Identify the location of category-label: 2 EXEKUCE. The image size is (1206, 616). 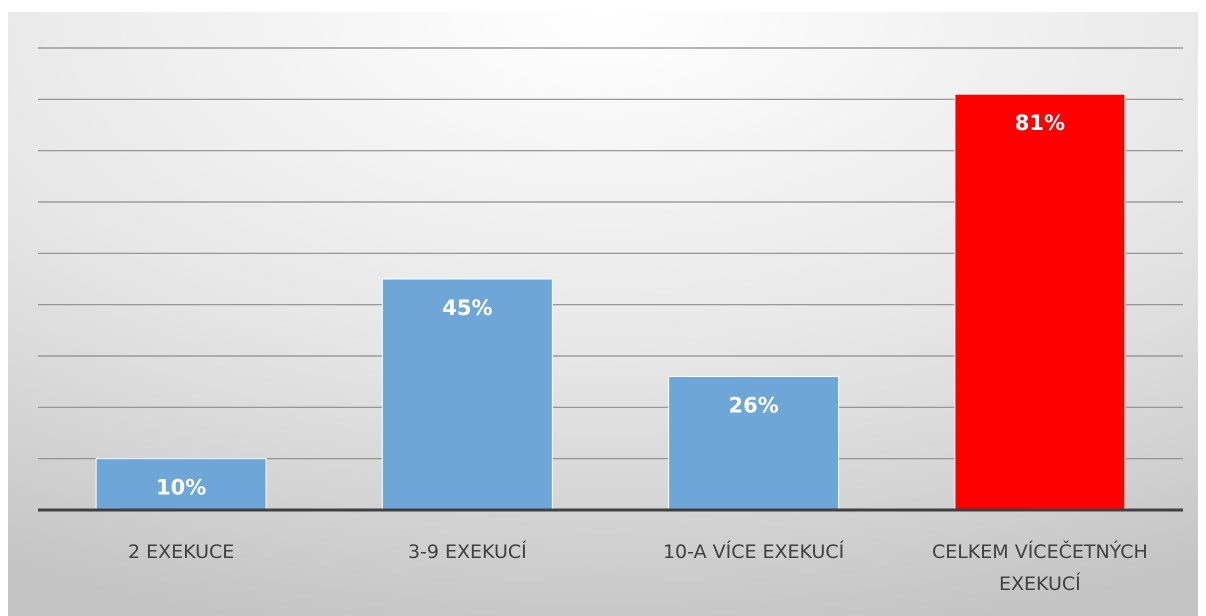
(181, 552).